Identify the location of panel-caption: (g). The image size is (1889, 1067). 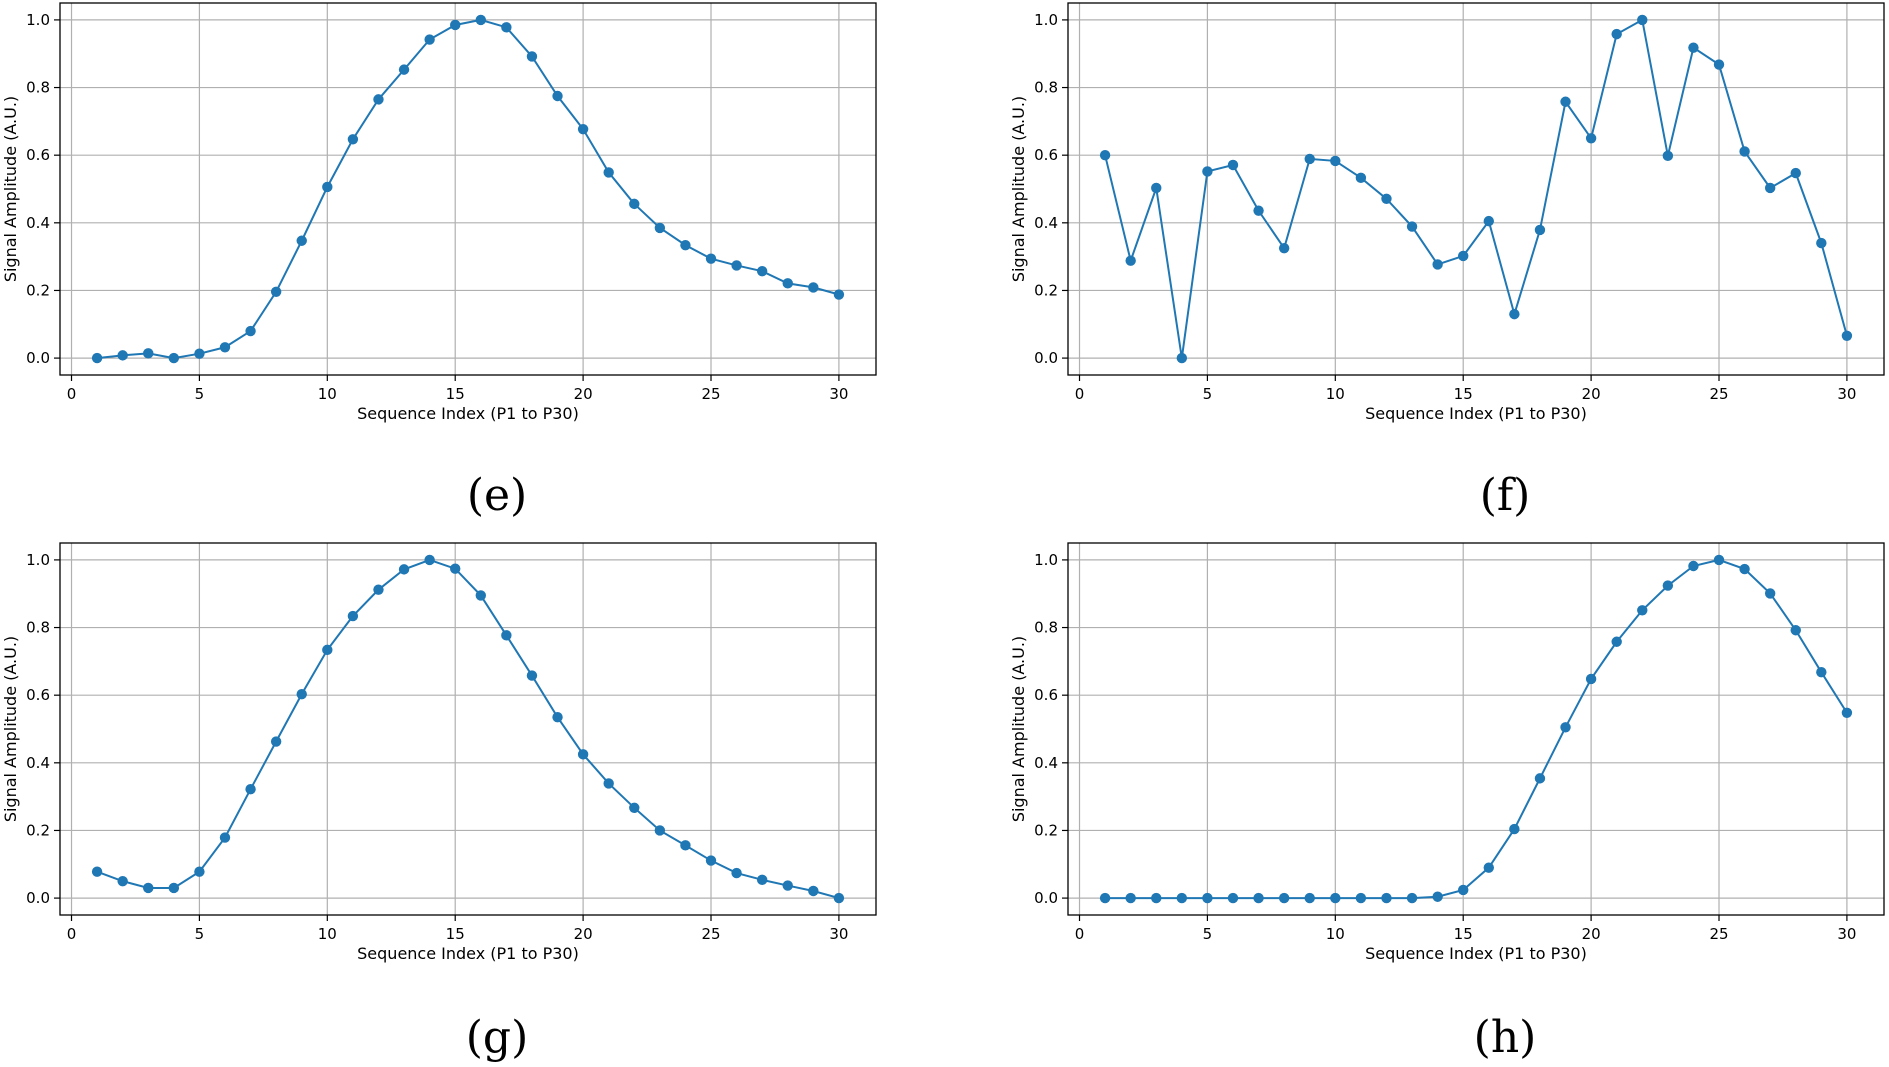
(497, 1037).